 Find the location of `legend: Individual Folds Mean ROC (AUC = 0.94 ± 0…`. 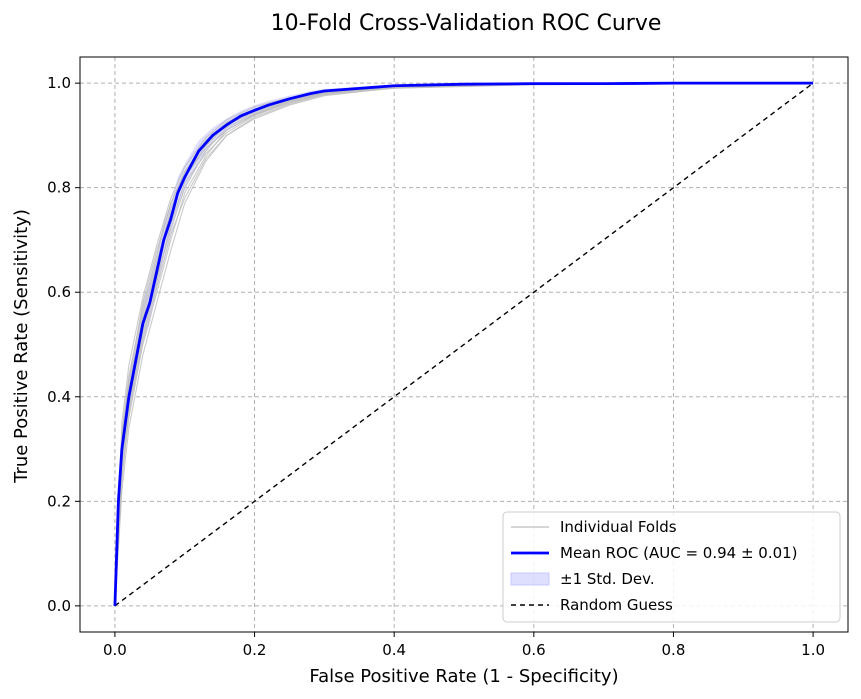

legend: Individual Folds Mean ROC (AUC = 0.94 ± 0… is located at coordinates (671, 567).